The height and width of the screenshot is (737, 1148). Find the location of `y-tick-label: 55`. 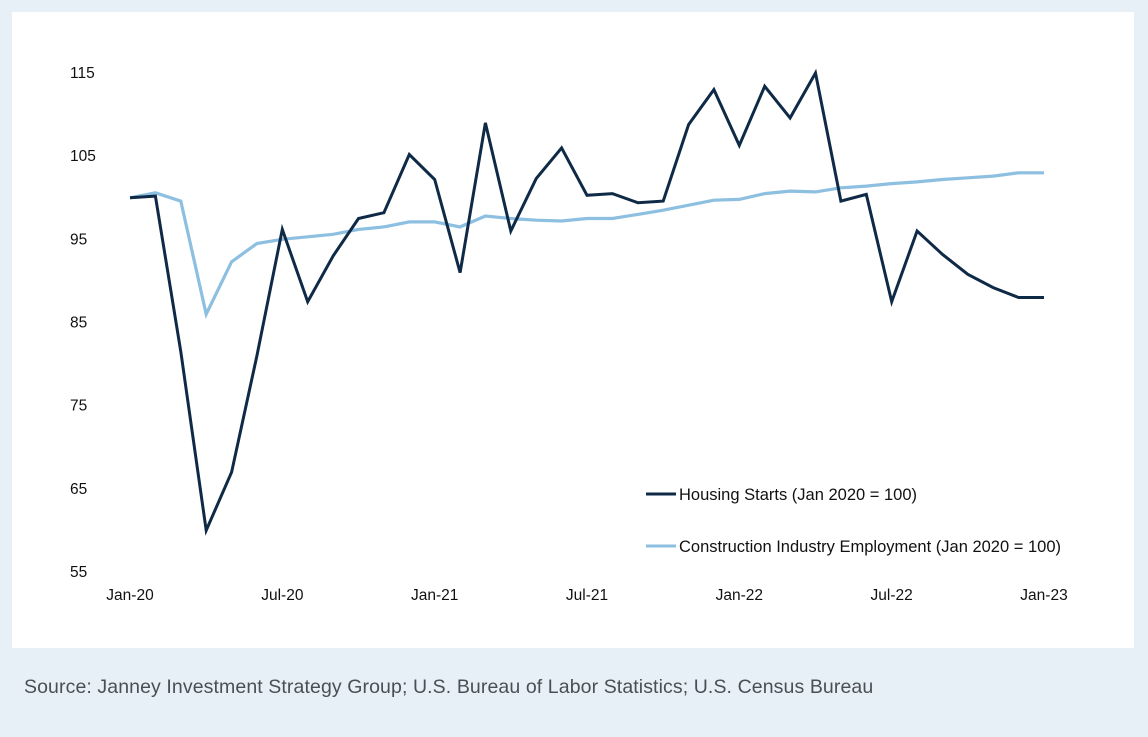

y-tick-label: 55 is located at coordinates (78, 572).